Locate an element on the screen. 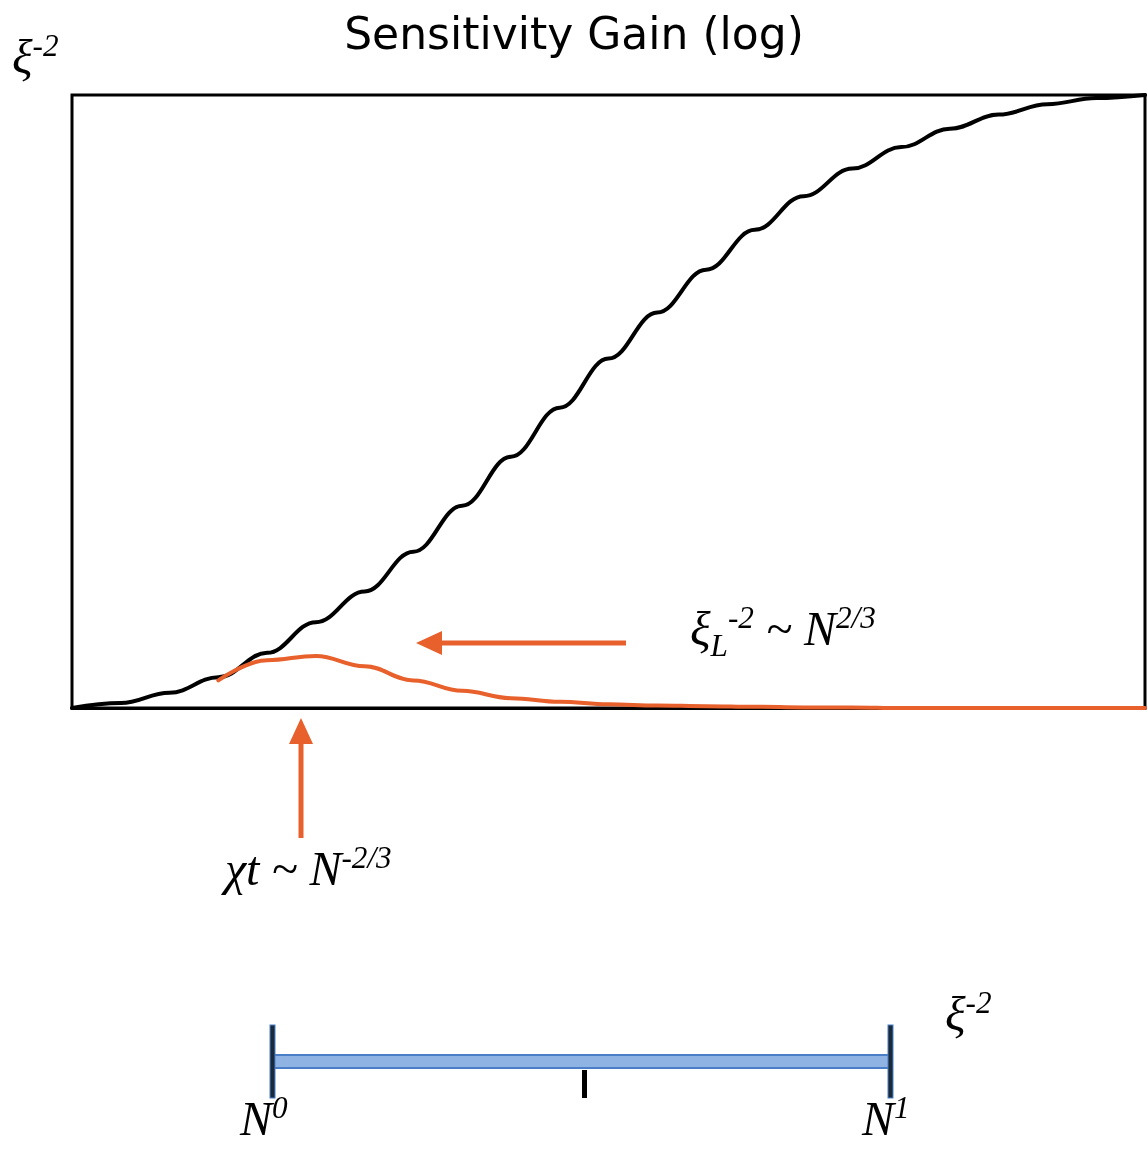 This screenshot has height=1155, width=1148. y-axis-title: ξ$^{-2}$ is located at coordinates (35, 56).